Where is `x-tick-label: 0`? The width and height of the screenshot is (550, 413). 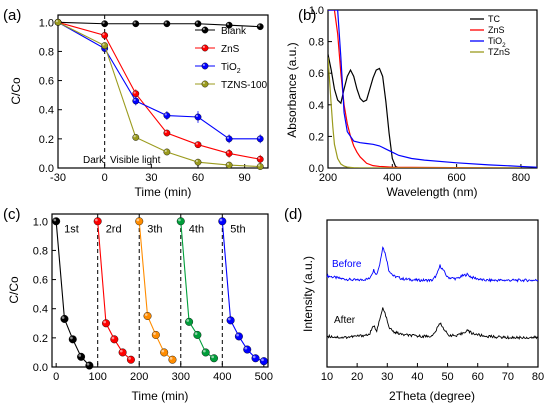
x-tick-label: 0 is located at coordinates (105, 178).